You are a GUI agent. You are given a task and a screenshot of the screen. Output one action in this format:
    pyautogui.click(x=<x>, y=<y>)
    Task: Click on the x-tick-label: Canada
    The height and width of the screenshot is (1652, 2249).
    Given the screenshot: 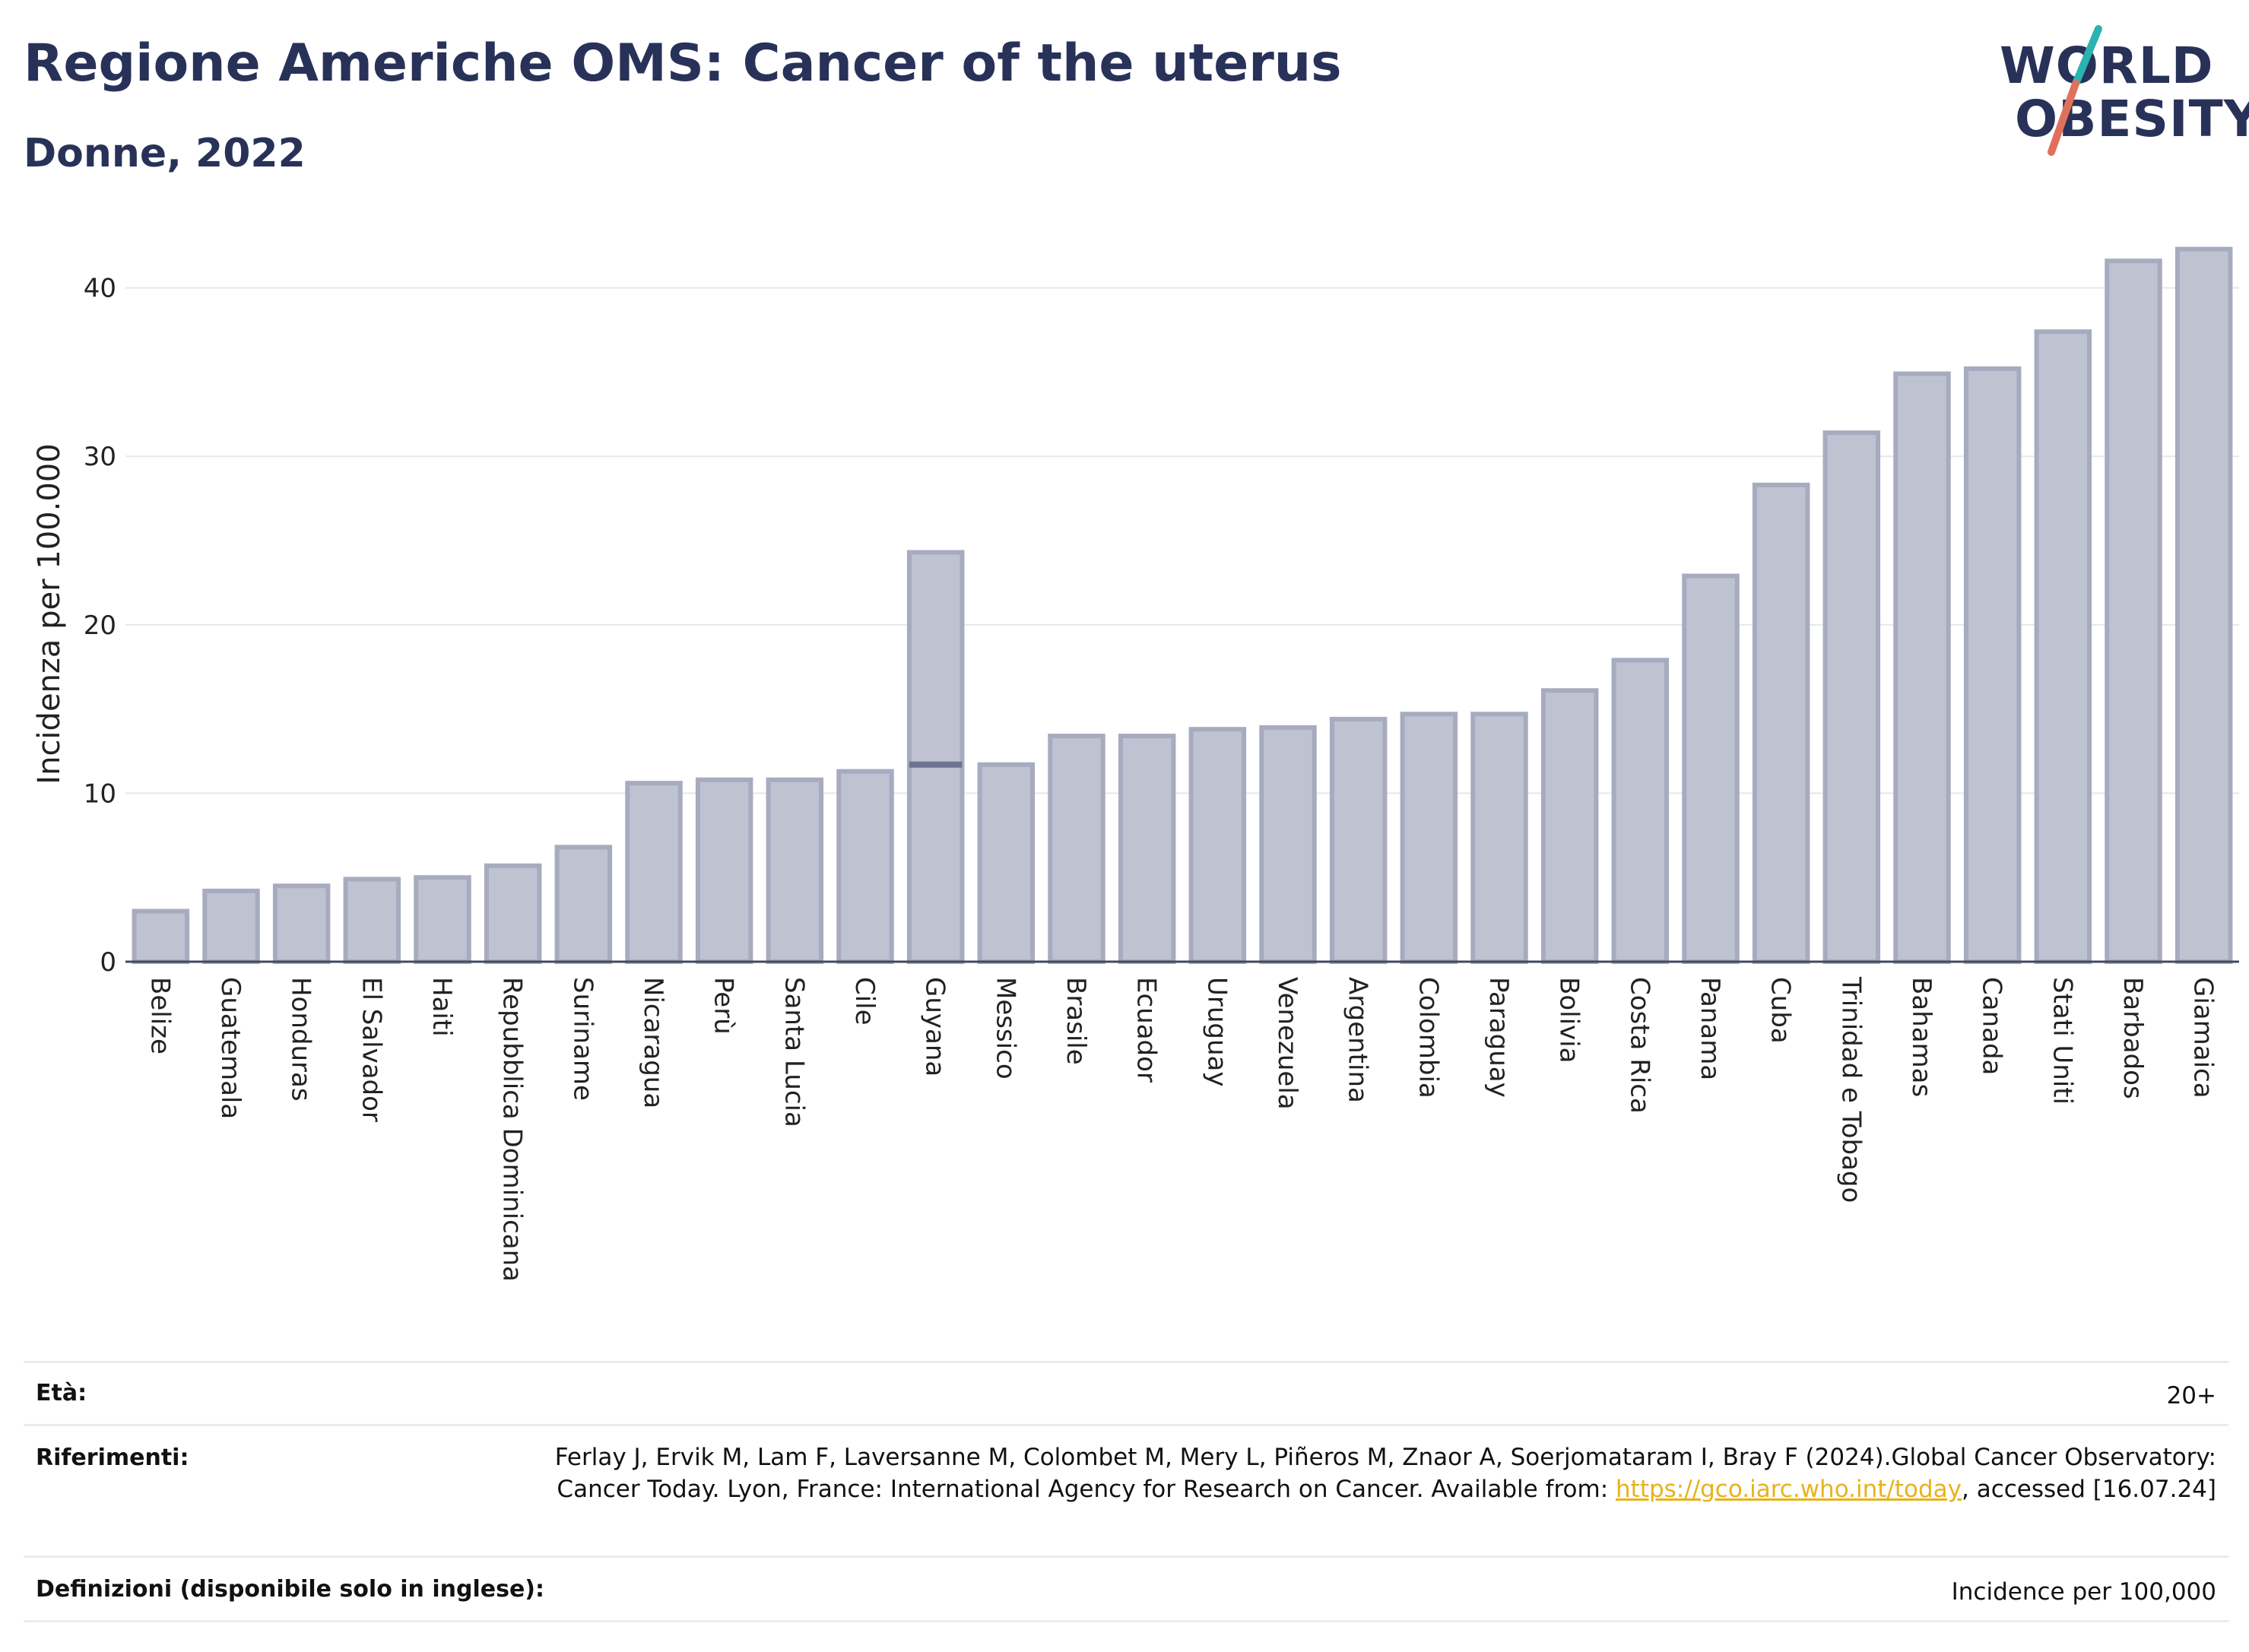 What is the action you would take?
    pyautogui.click(x=1992, y=1026)
    